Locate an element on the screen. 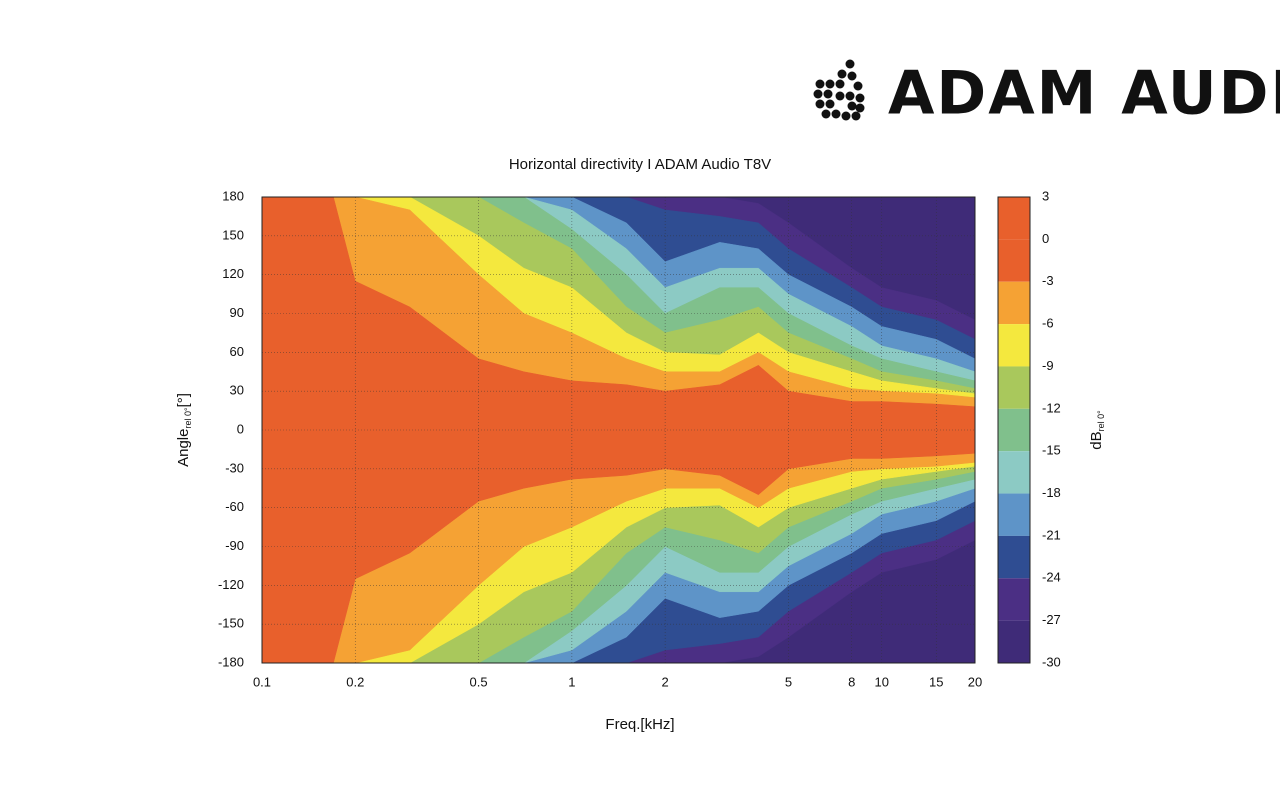 The width and height of the screenshot is (1280, 800). colorbar-tick-label: -21 is located at coordinates (1051, 534).